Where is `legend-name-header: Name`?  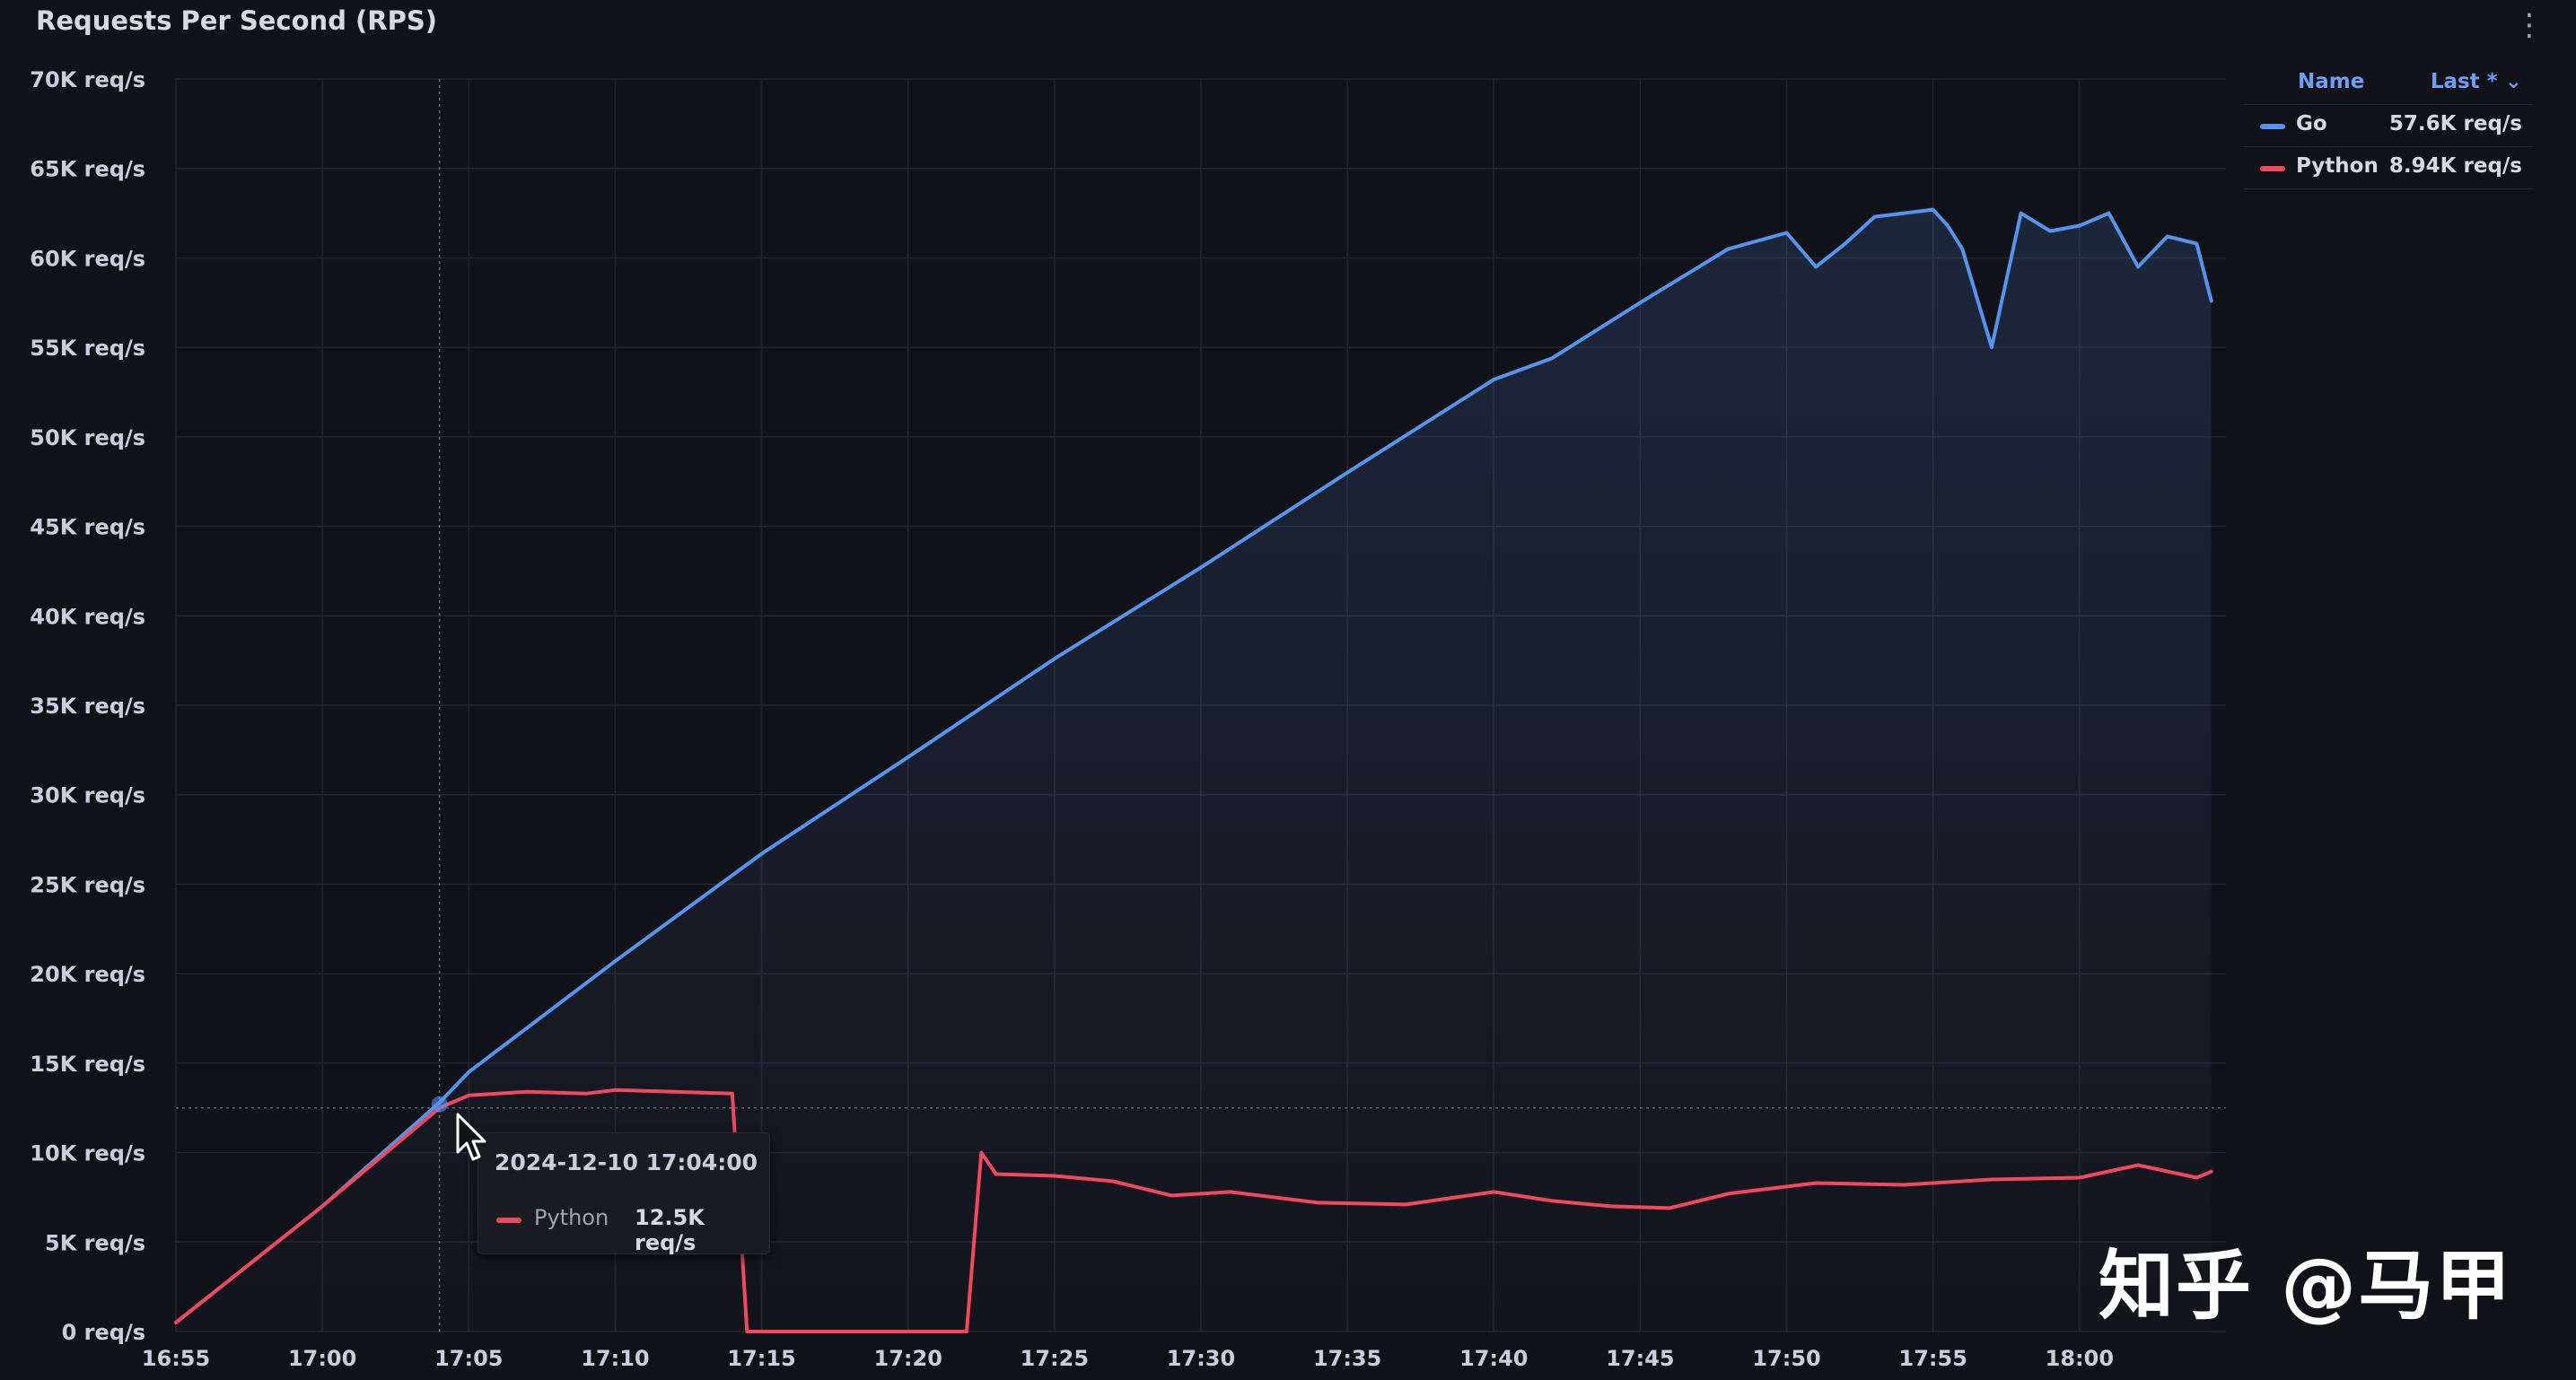
legend-name-header: Name is located at coordinates (2331, 81).